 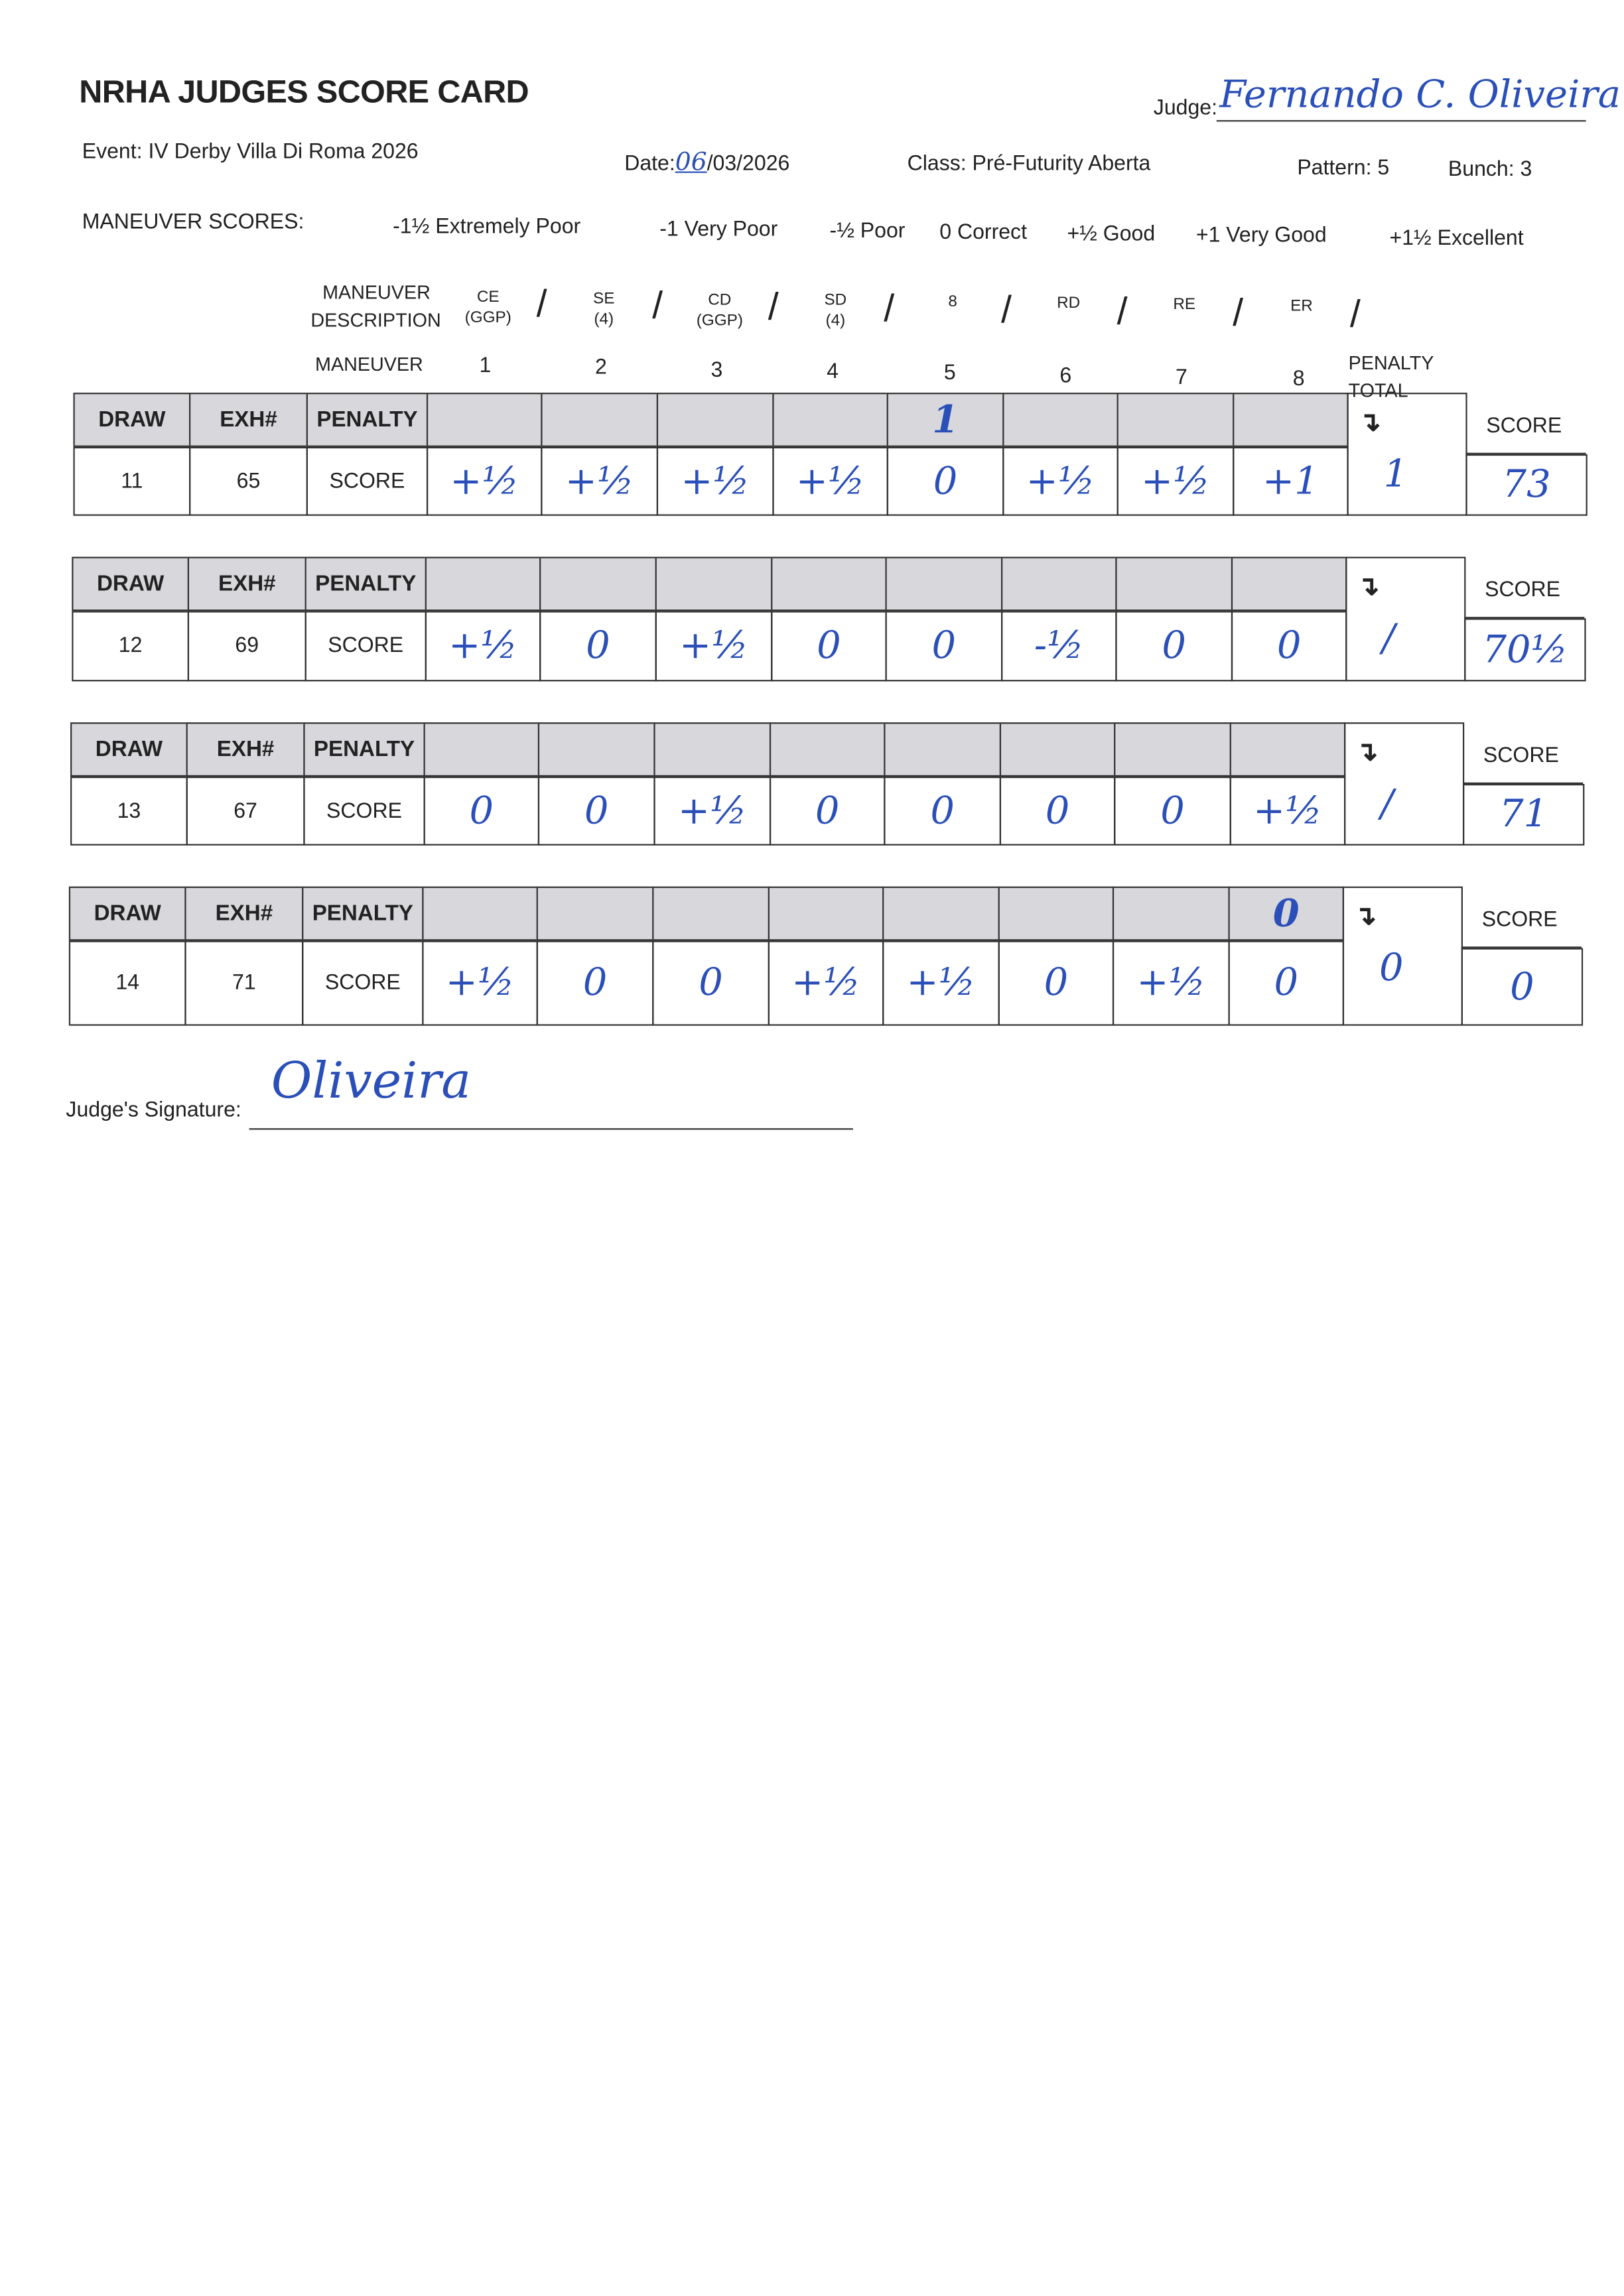 What do you see at coordinates (1301, 305) in the screenshot?
I see `maneuver-description: ER` at bounding box center [1301, 305].